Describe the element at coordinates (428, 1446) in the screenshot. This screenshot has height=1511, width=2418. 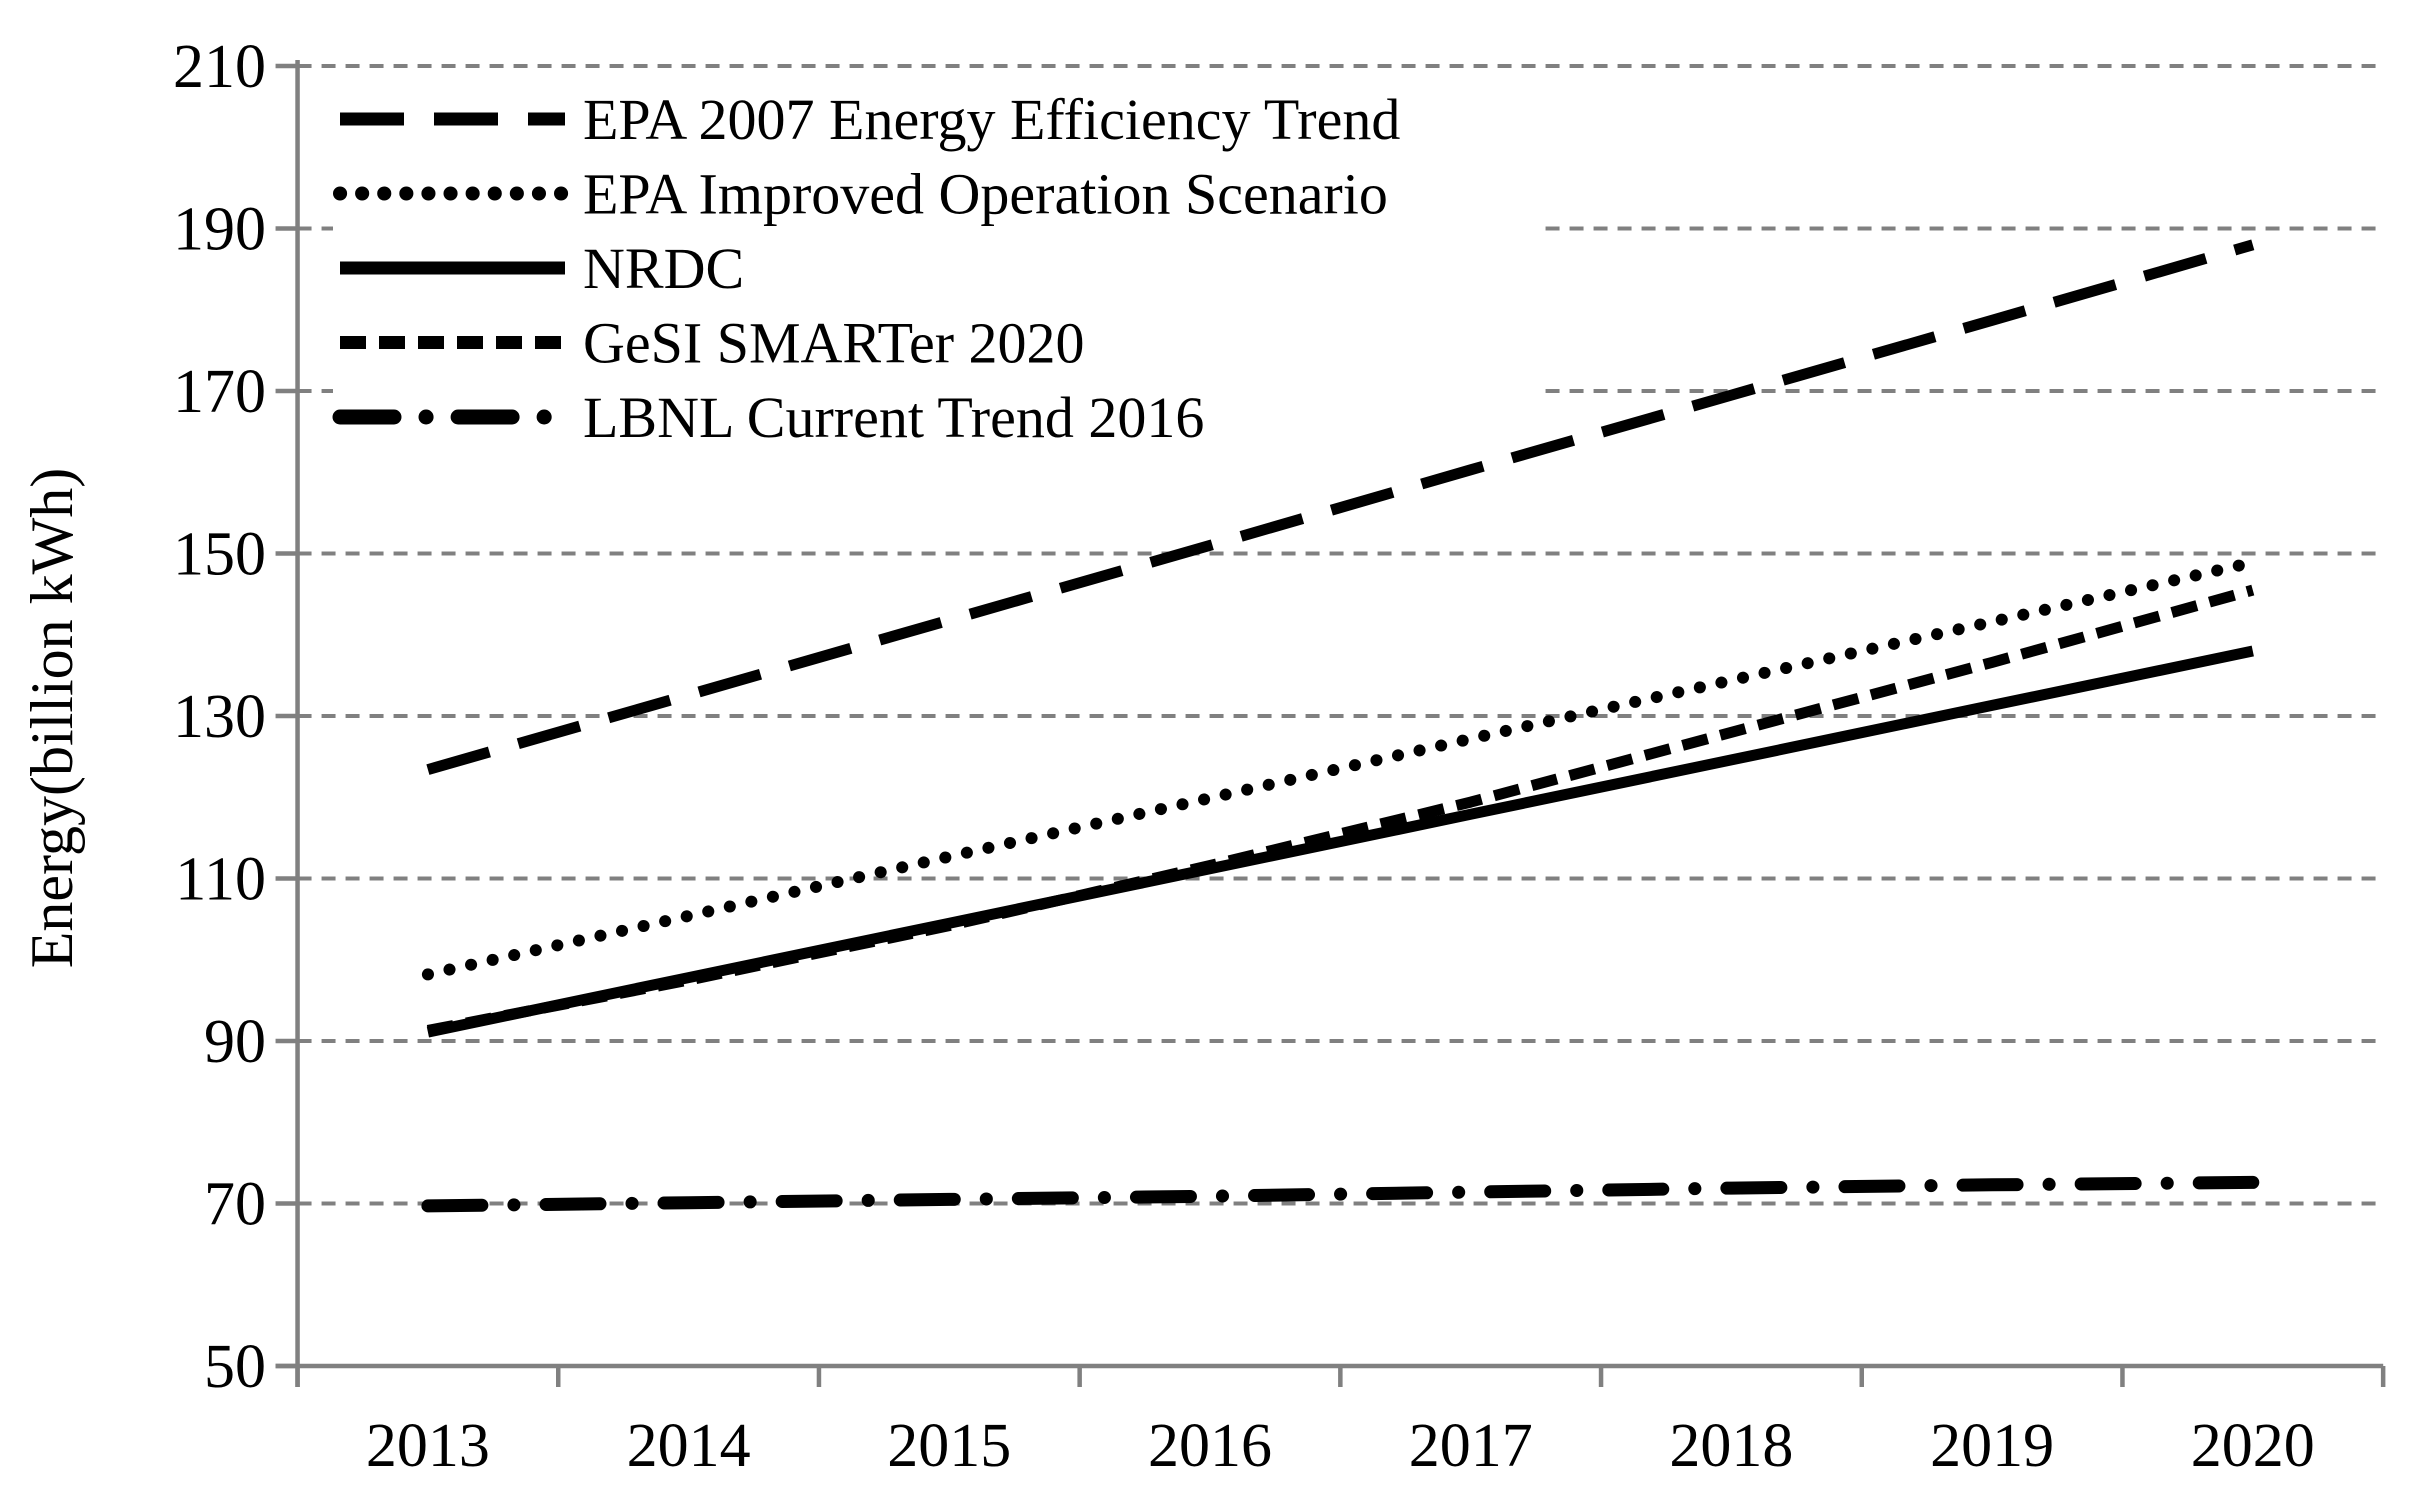
I see `x-tick-label-2013: 2013` at that location.